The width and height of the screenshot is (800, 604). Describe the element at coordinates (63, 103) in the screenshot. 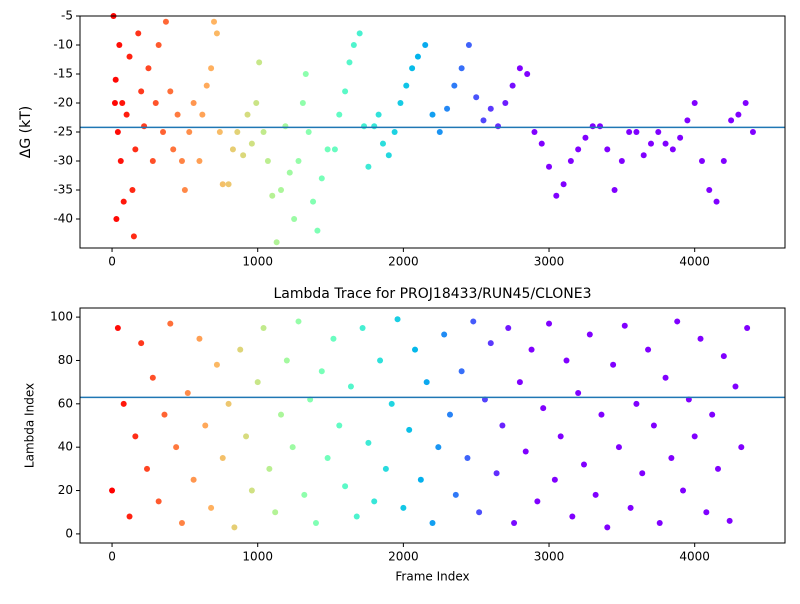

I see `y-tick-label: -20` at that location.